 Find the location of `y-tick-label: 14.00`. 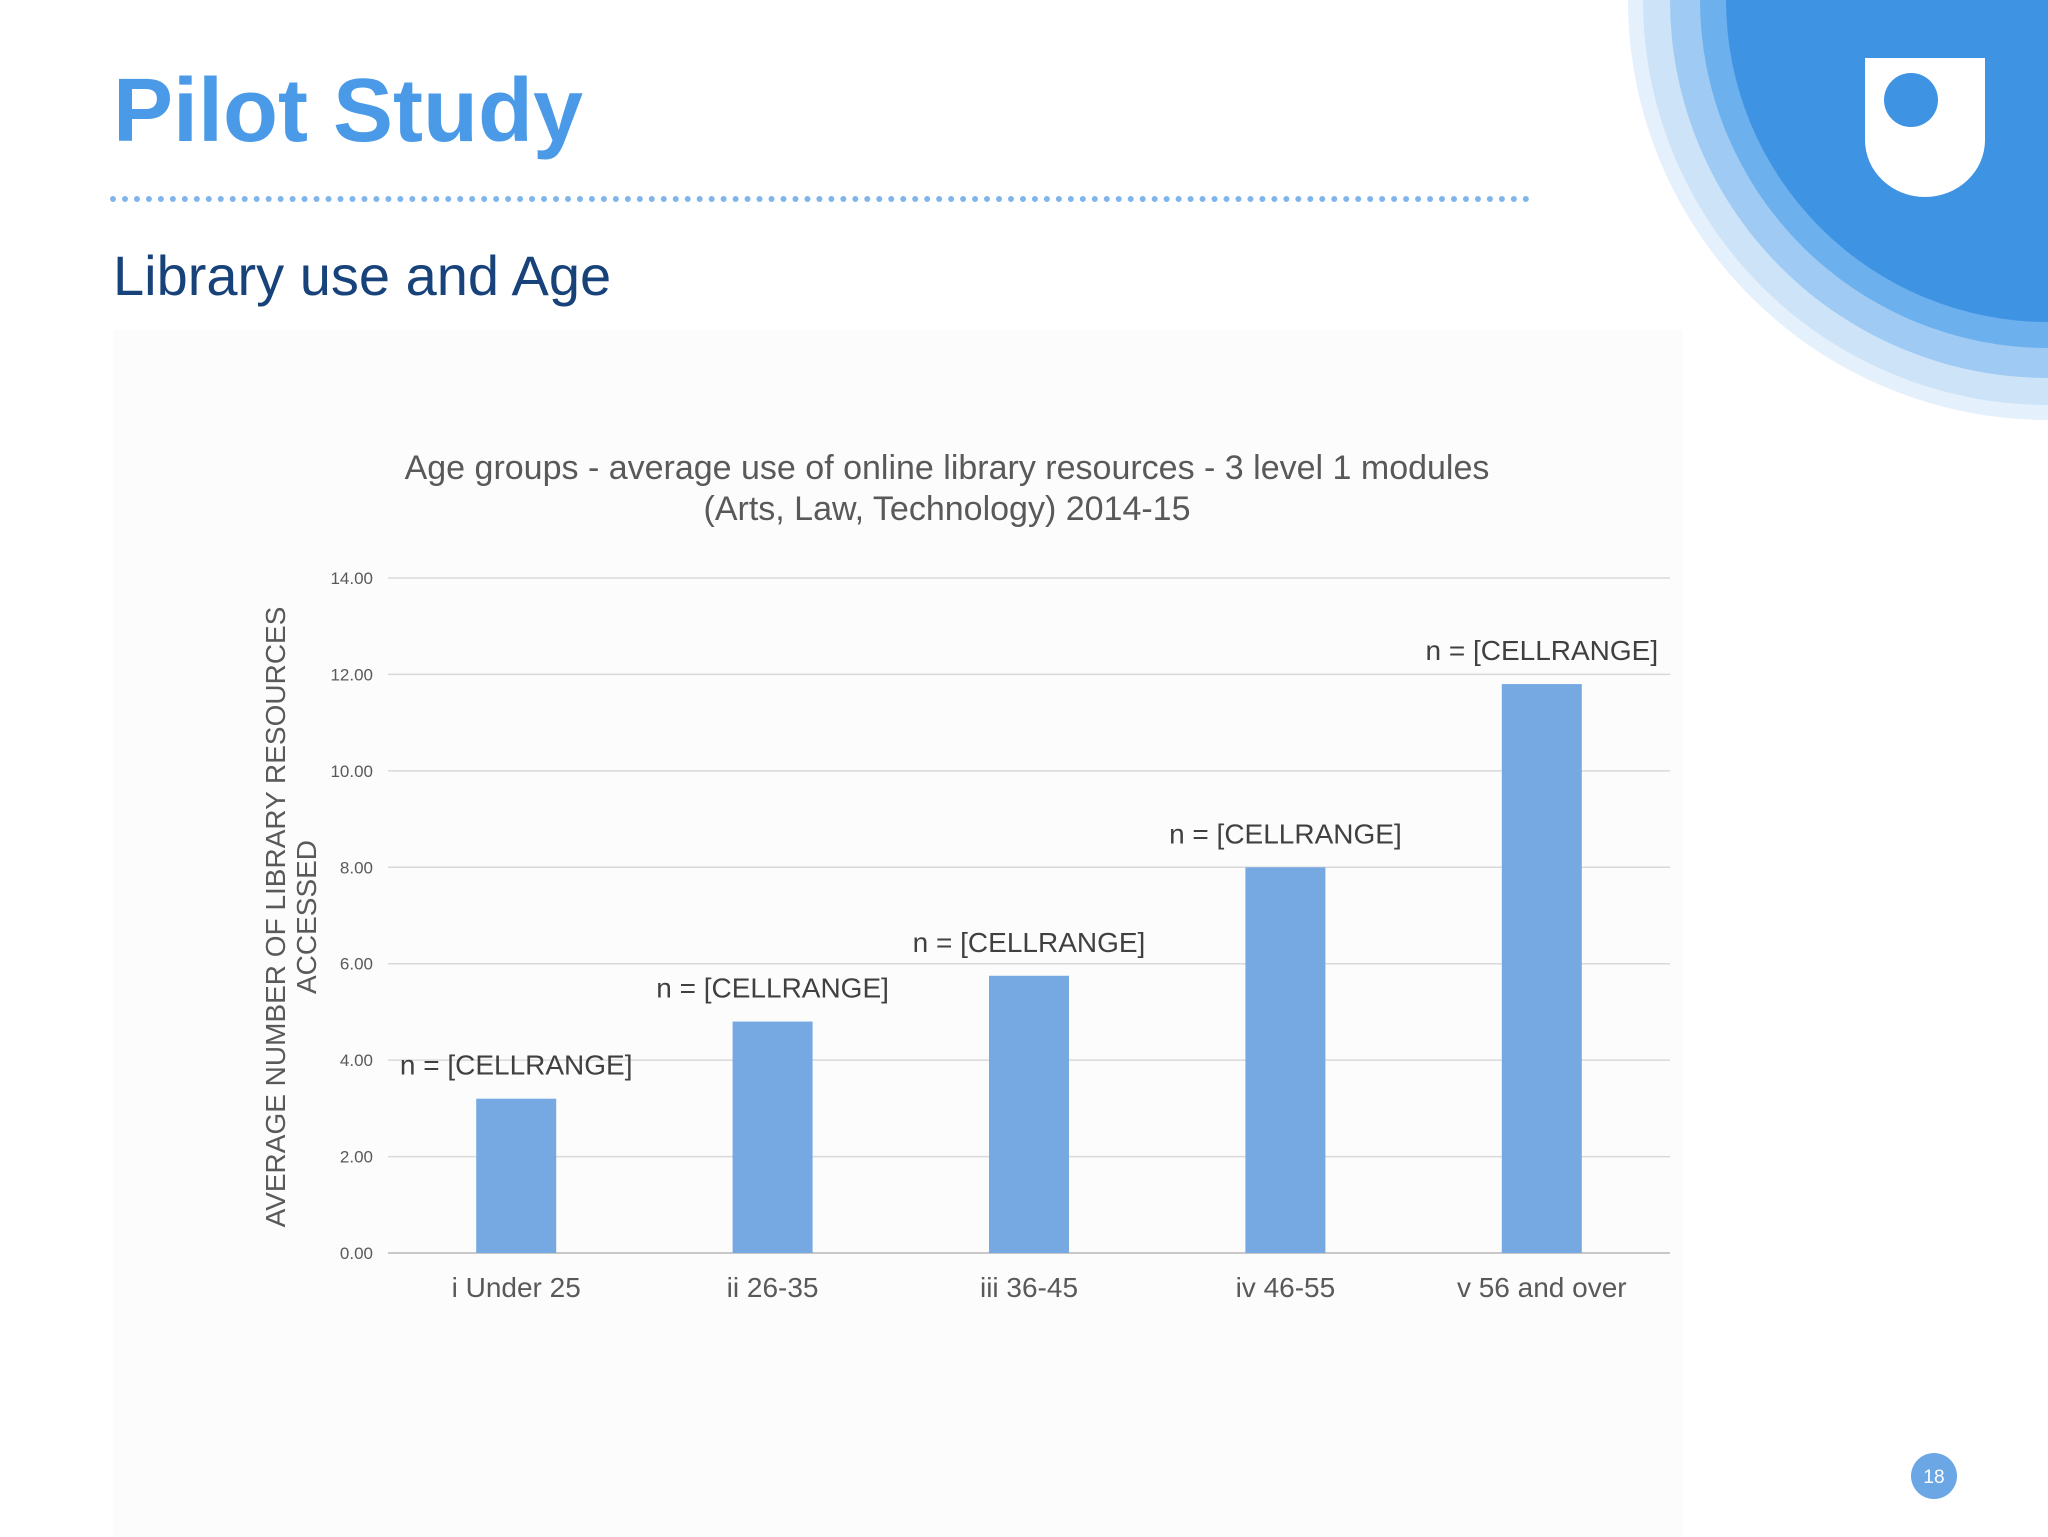

y-tick-label: 14.00 is located at coordinates (351, 578).